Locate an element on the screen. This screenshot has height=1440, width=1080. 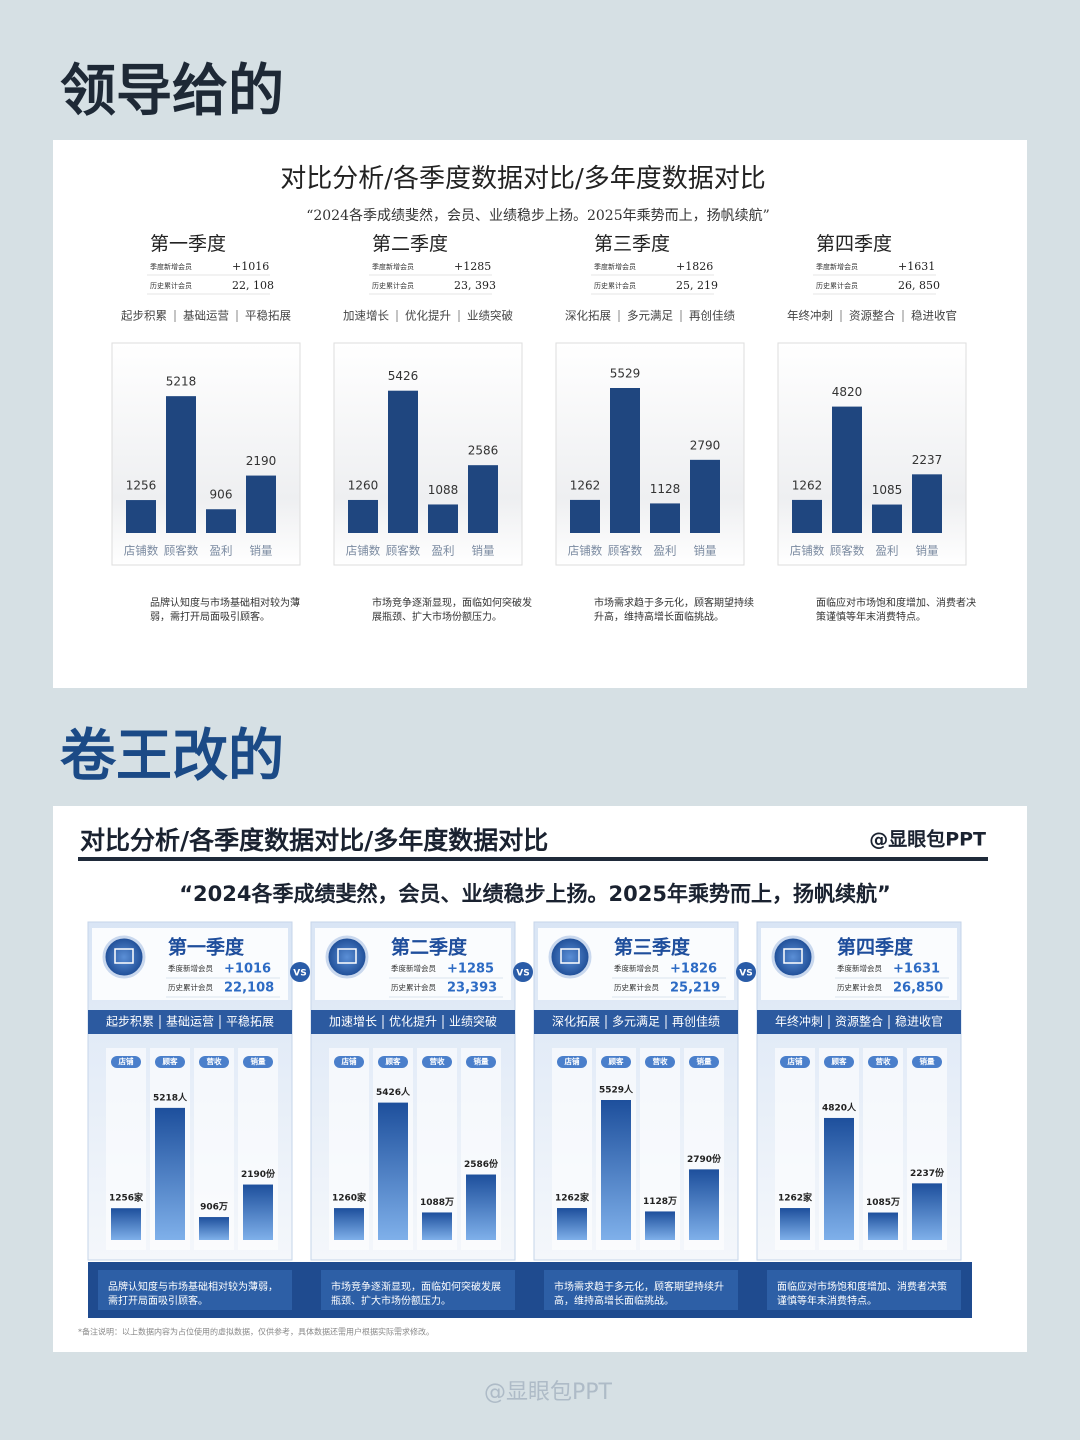
value-label: 1256家 is located at coordinates (126, 1198).